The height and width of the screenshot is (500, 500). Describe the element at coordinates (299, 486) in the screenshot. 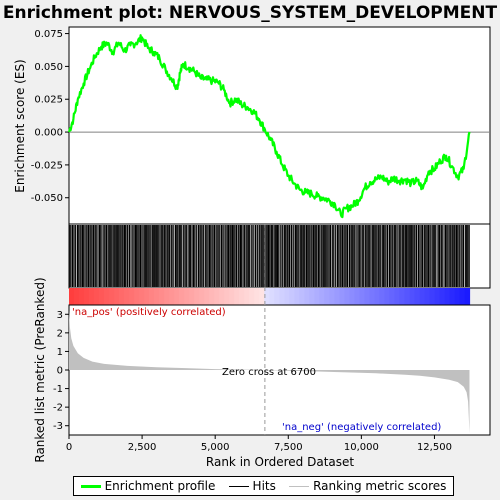

I see `legend-swatch-gray` at that location.